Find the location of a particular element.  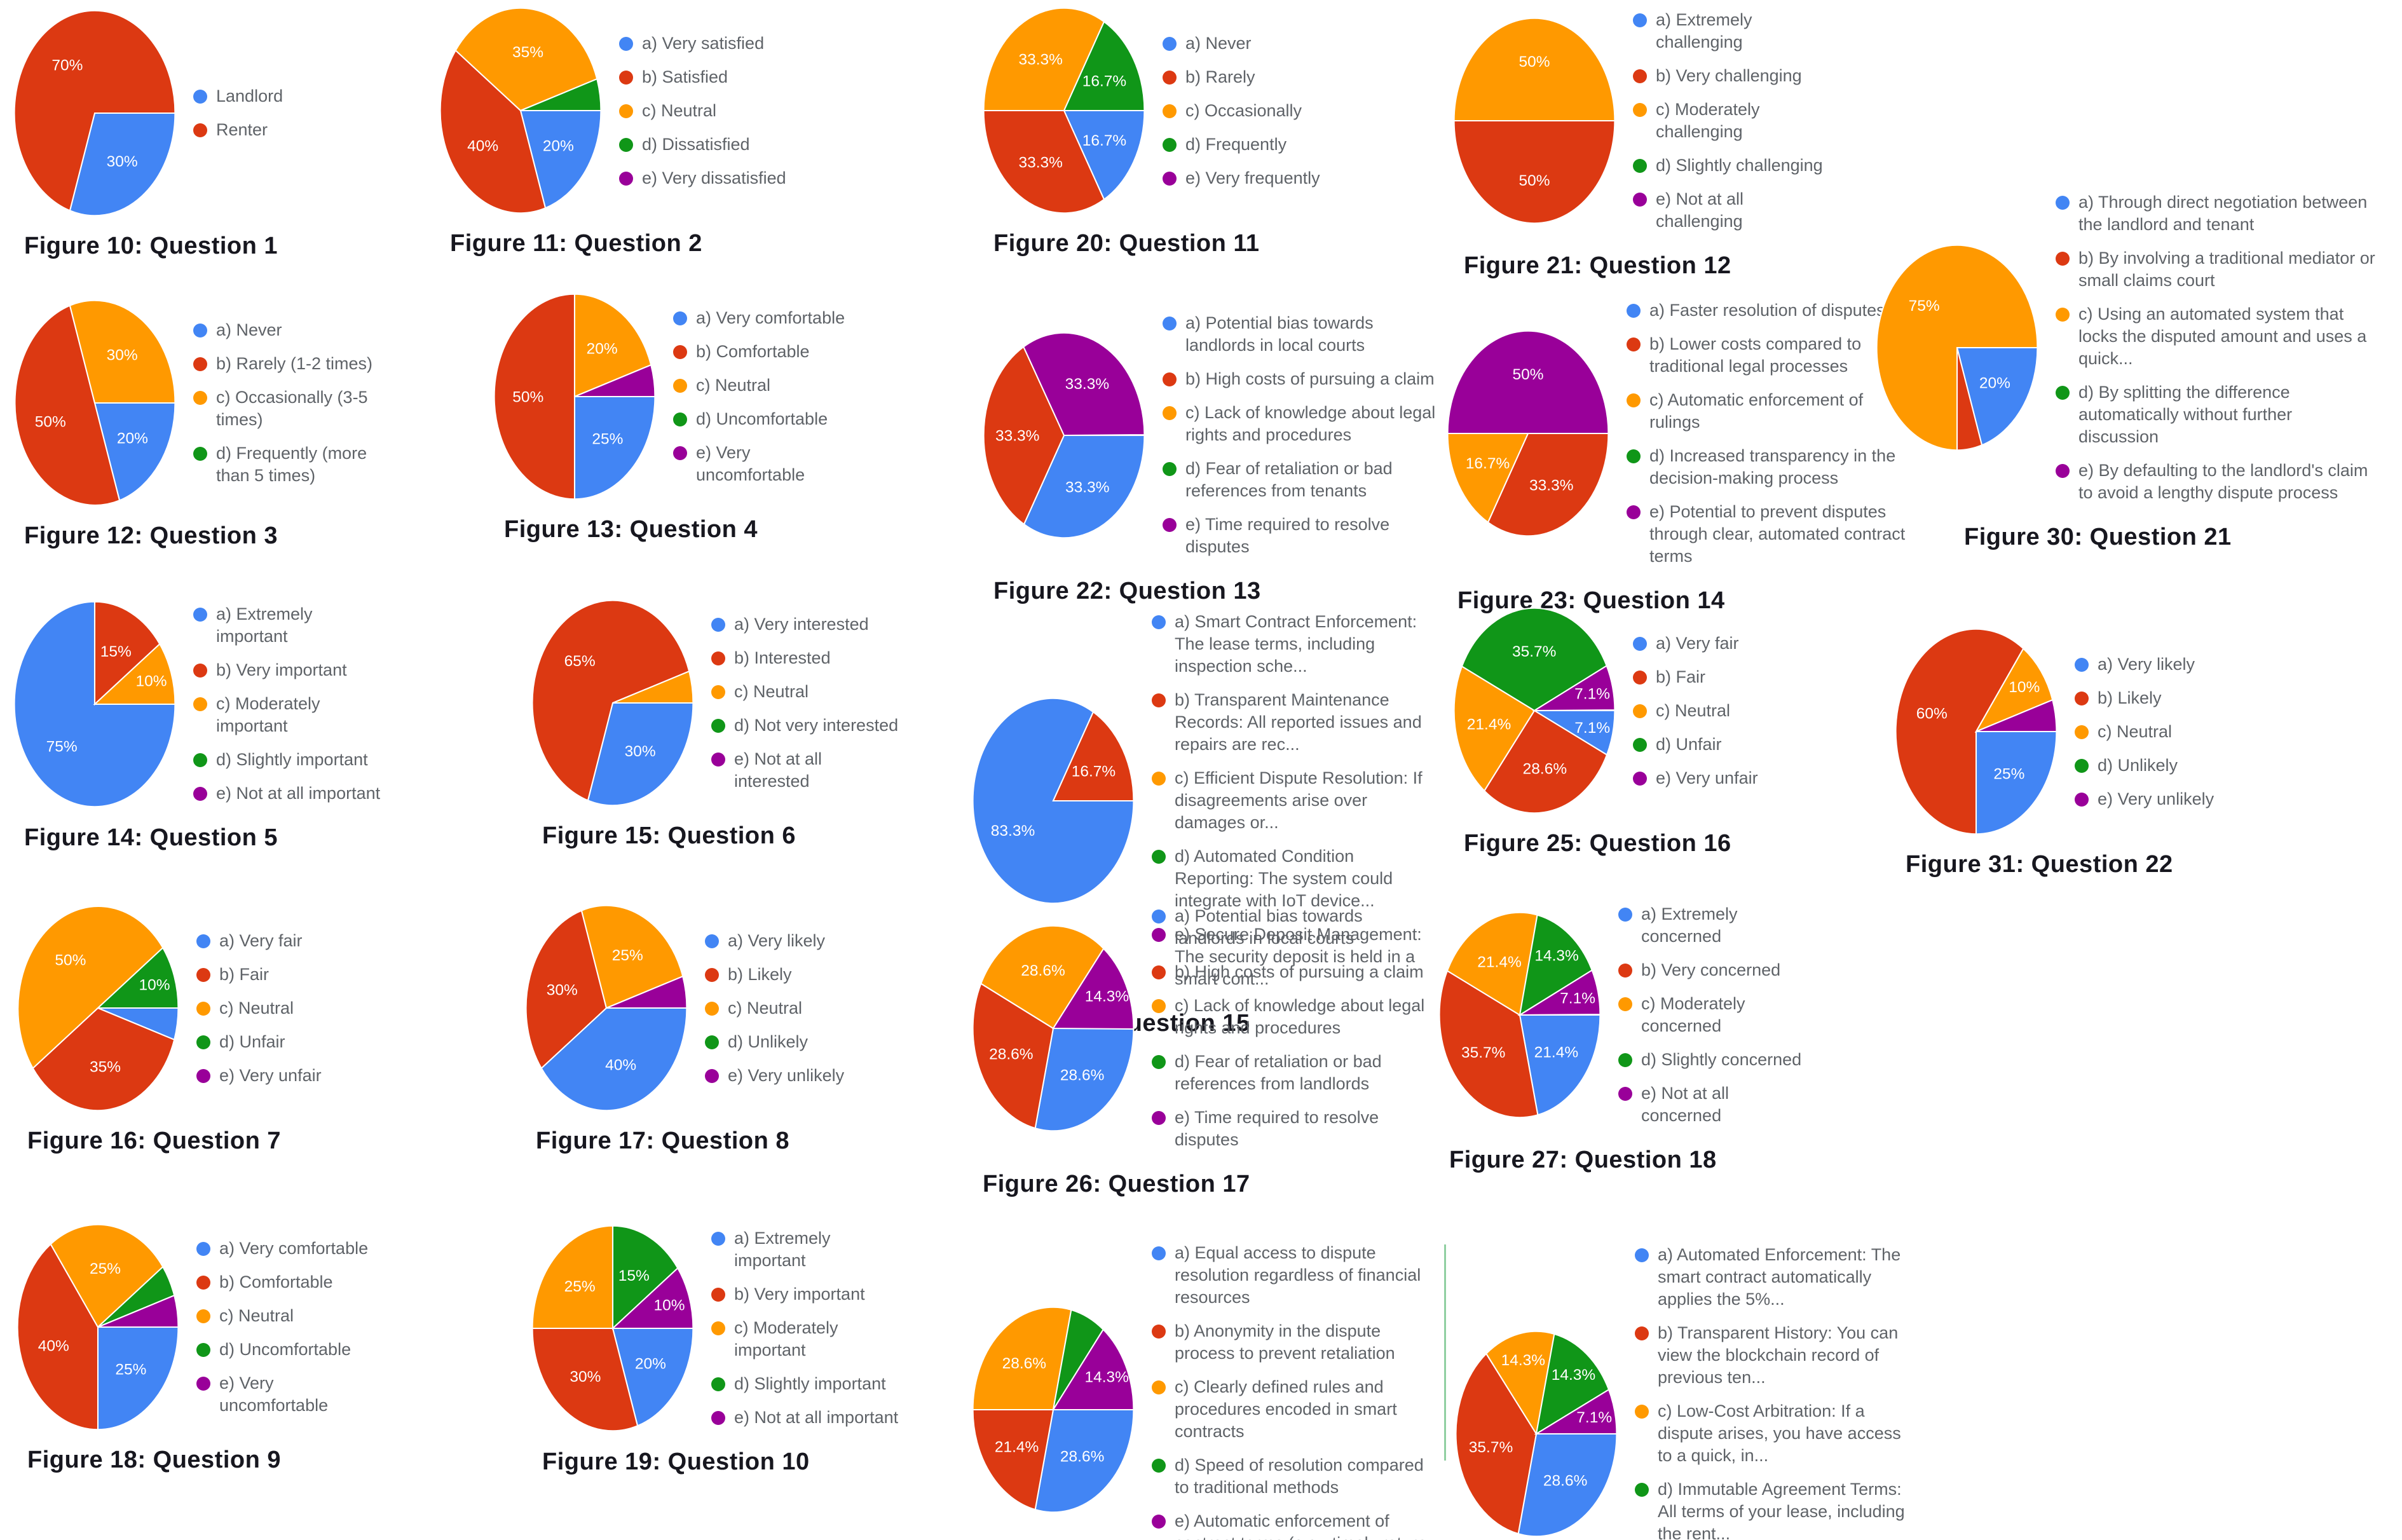

legend-item: e) Not at all interested is located at coordinates (806, 770).